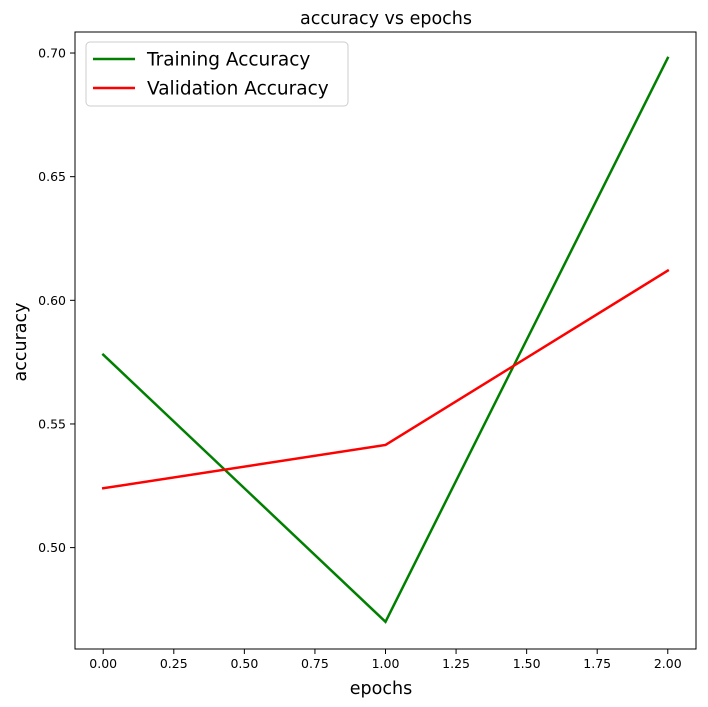 Image resolution: width=708 pixels, height=707 pixels. I want to click on y-axis-title: accuracy, so click(21, 342).